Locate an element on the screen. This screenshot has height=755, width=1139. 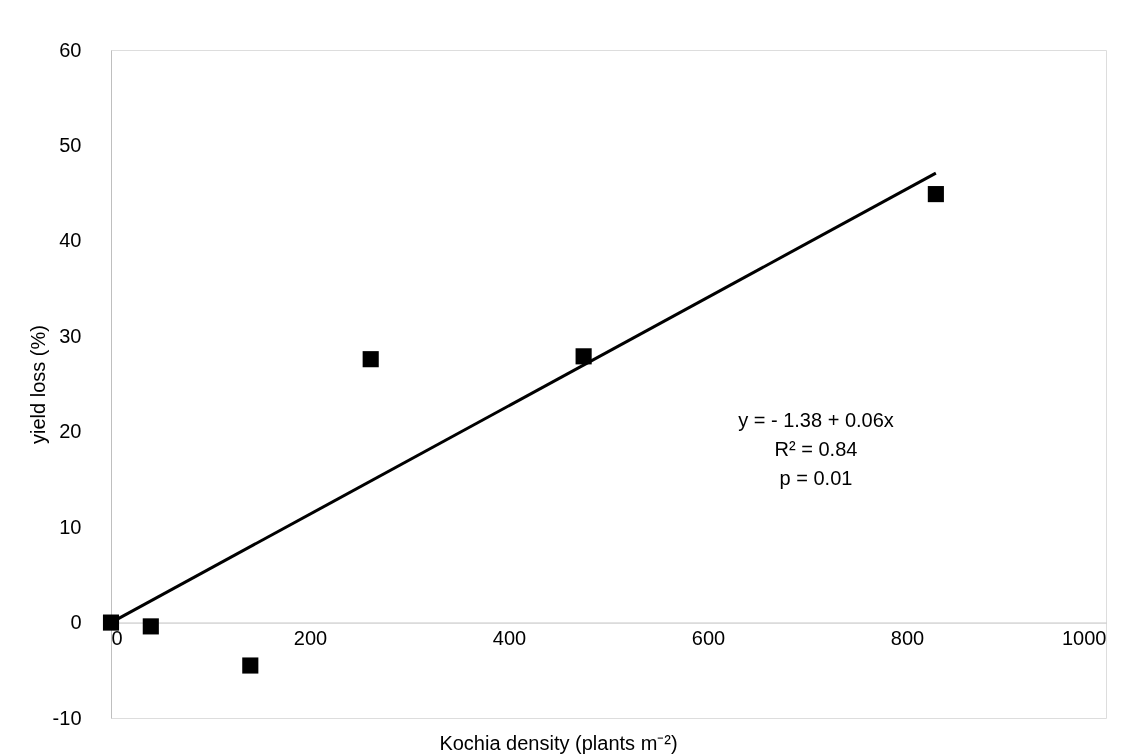
y-tick-label: 40 is located at coordinates (70, 240).